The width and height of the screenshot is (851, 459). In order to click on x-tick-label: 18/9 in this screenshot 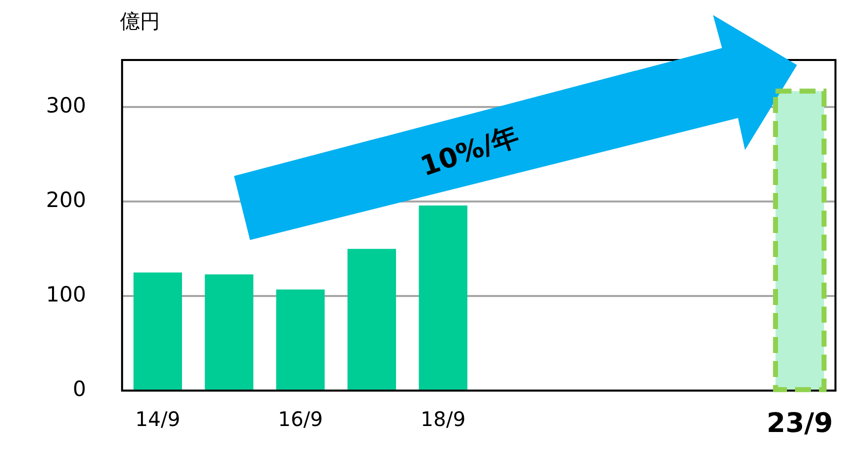, I will do `click(443, 418)`.